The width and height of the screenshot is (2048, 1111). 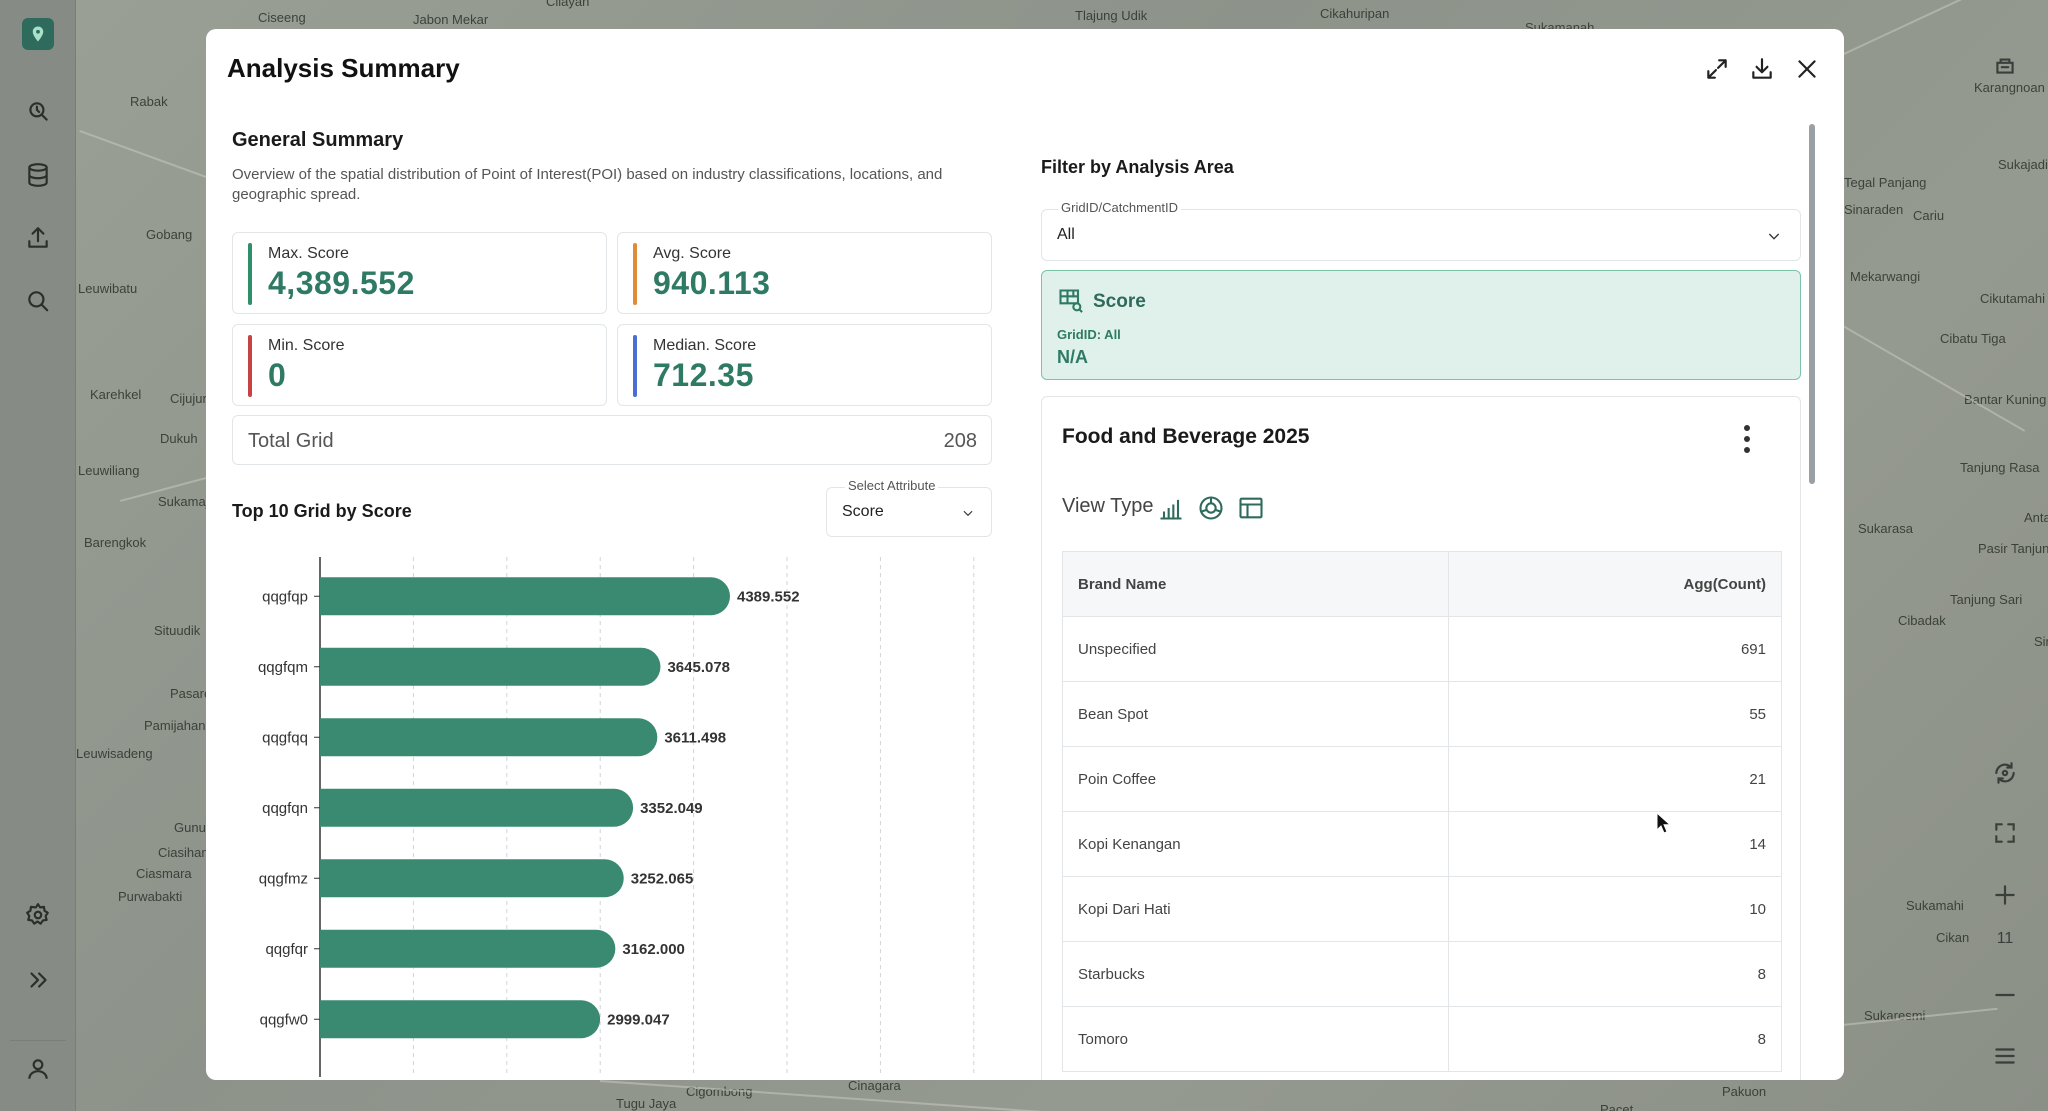 What do you see at coordinates (318, 140) in the screenshot?
I see `general-summary-title: General Summary` at bounding box center [318, 140].